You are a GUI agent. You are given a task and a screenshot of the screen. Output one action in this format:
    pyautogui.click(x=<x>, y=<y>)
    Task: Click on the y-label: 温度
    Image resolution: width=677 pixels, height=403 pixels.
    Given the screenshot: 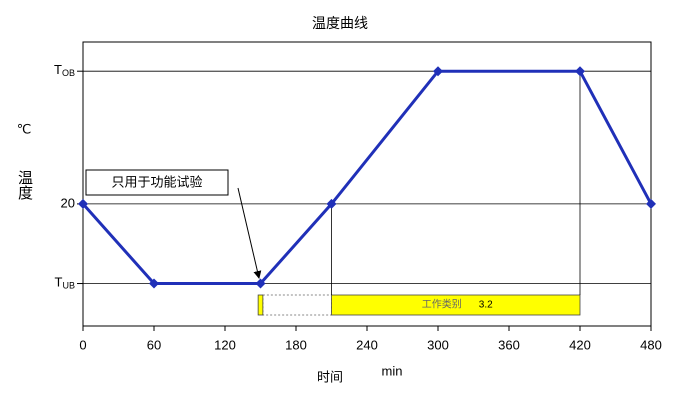 What is the action you would take?
    pyautogui.click(x=25, y=185)
    